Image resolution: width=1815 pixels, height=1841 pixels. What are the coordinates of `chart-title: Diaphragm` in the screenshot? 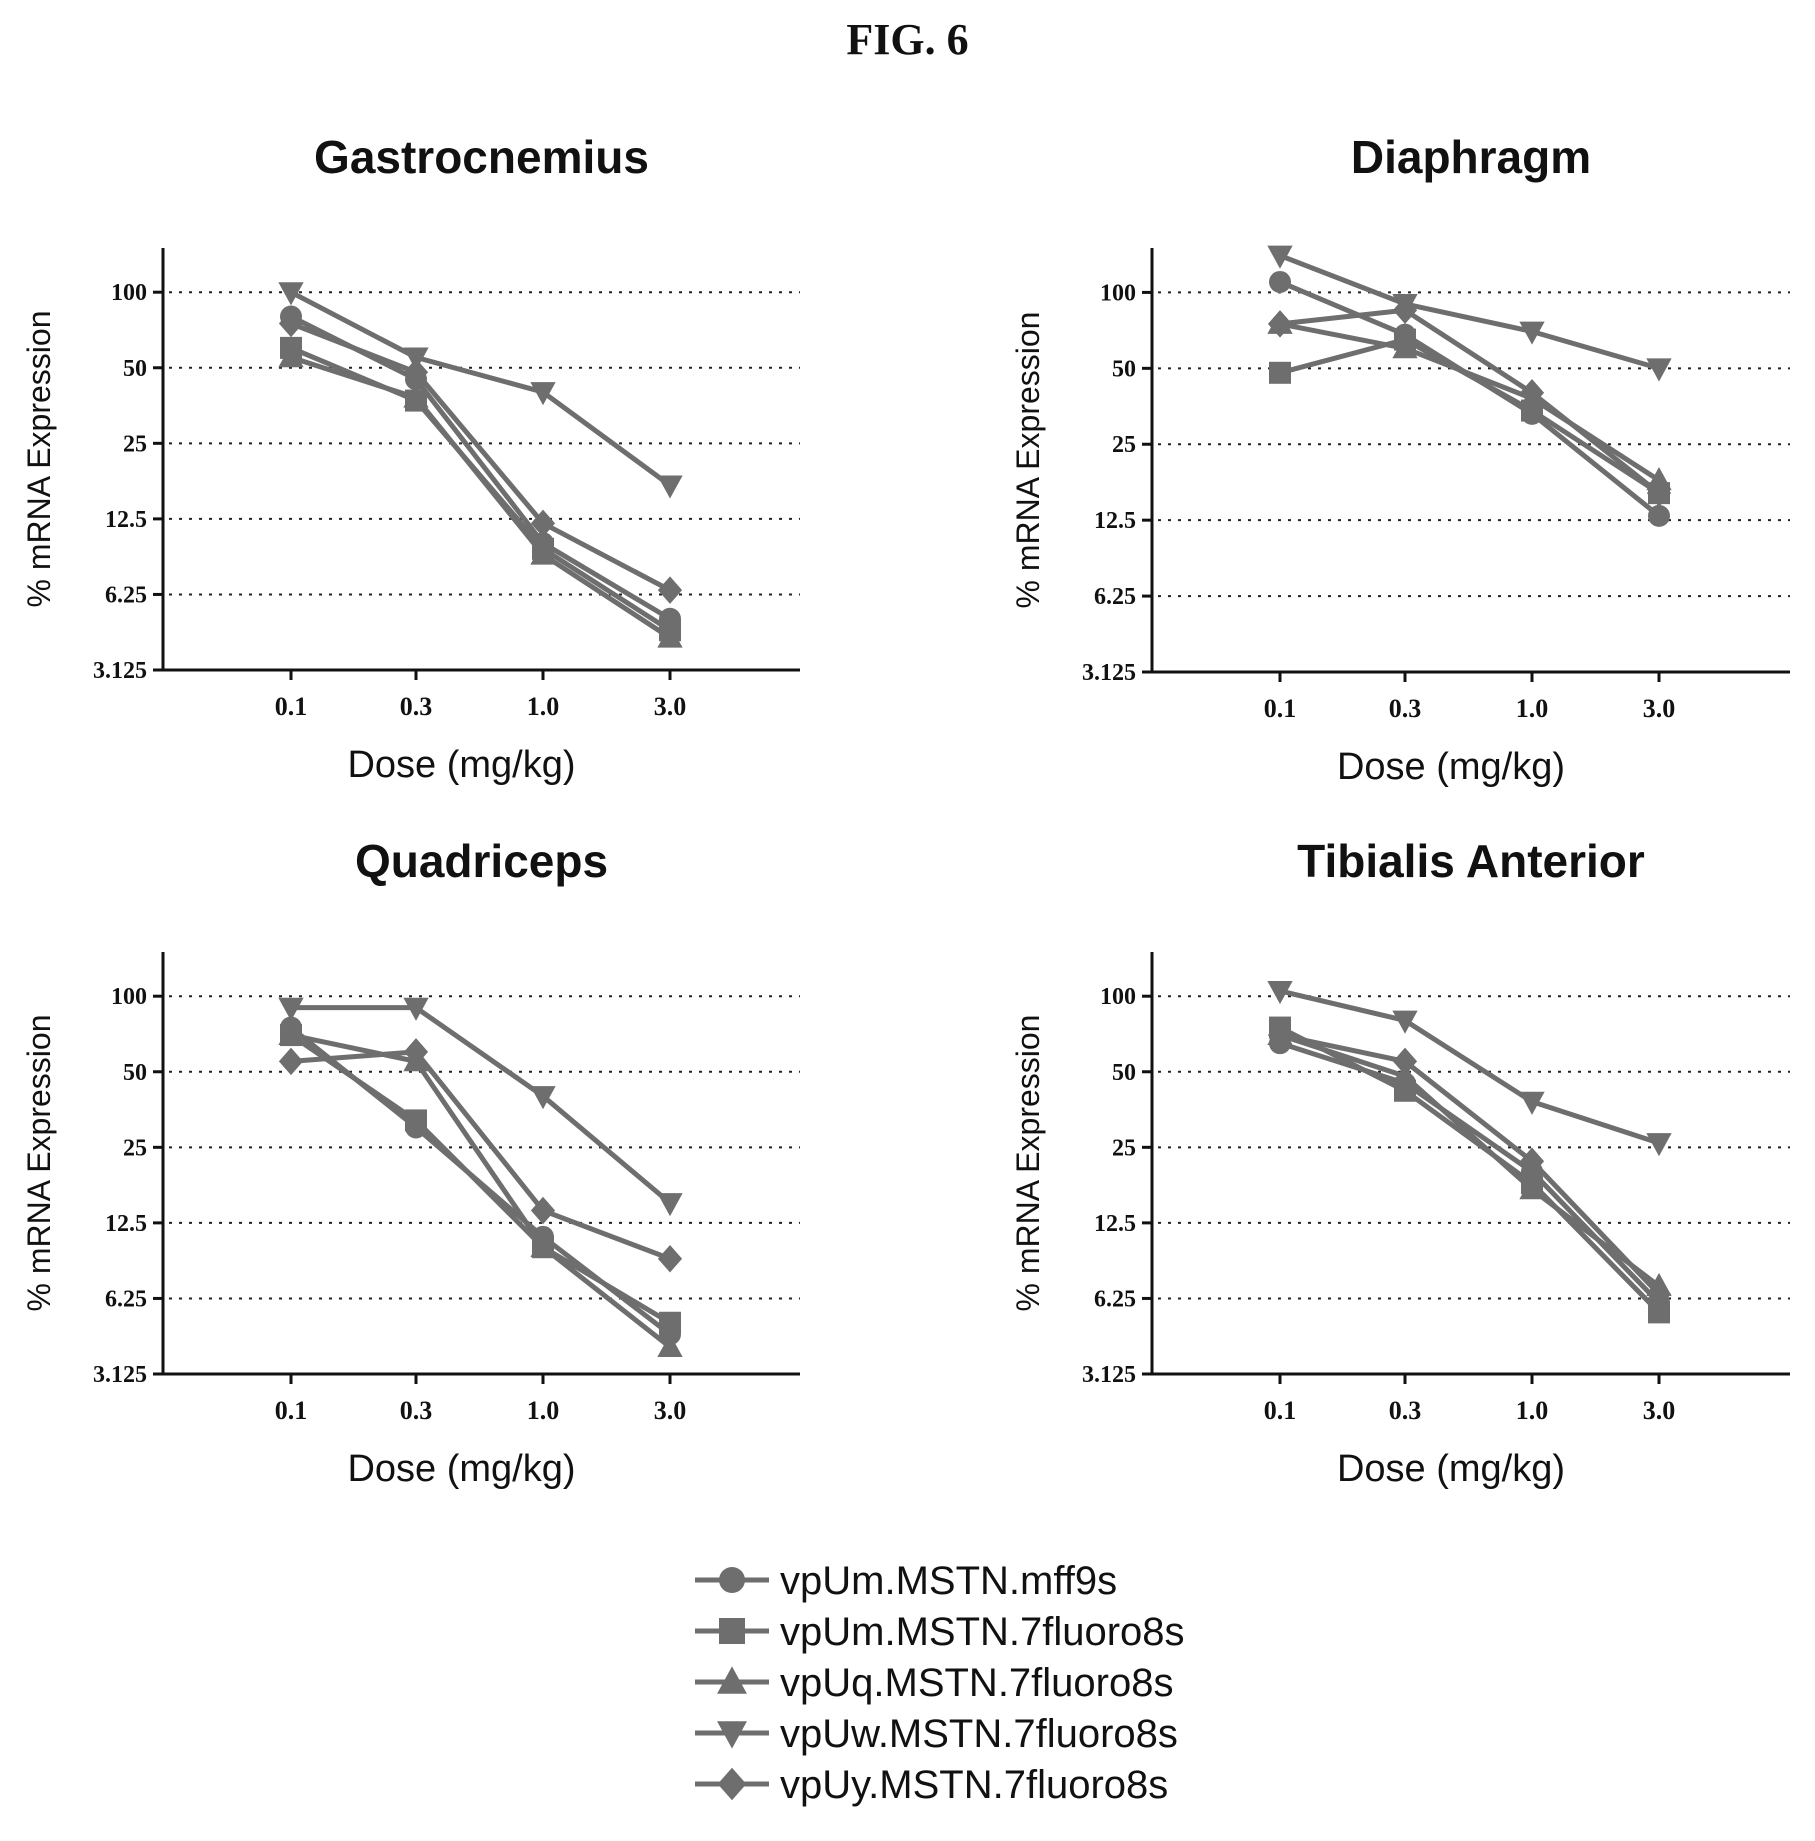 It's located at (1471, 157).